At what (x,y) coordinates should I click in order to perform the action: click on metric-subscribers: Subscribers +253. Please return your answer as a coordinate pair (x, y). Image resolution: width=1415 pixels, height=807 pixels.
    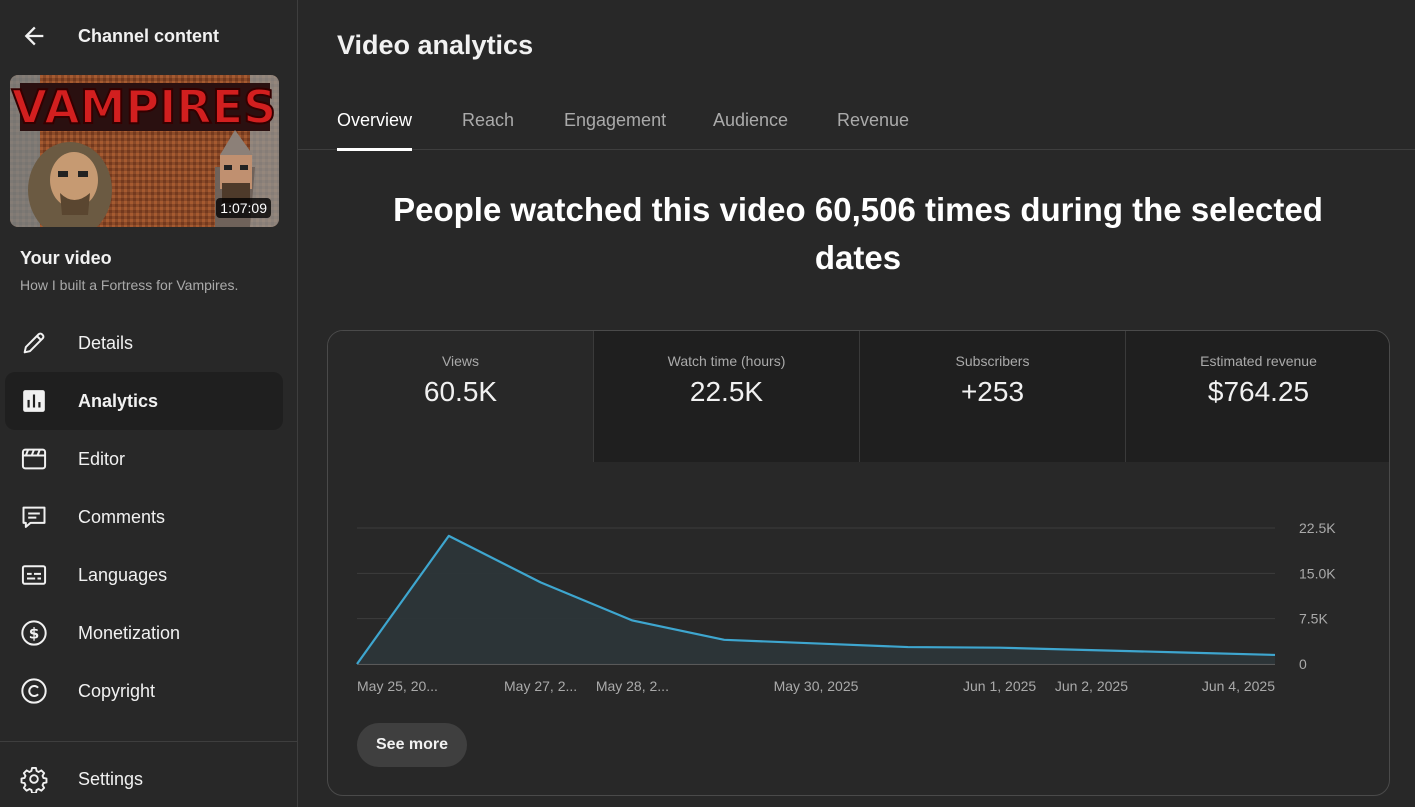
    Looking at the image, I should click on (992, 396).